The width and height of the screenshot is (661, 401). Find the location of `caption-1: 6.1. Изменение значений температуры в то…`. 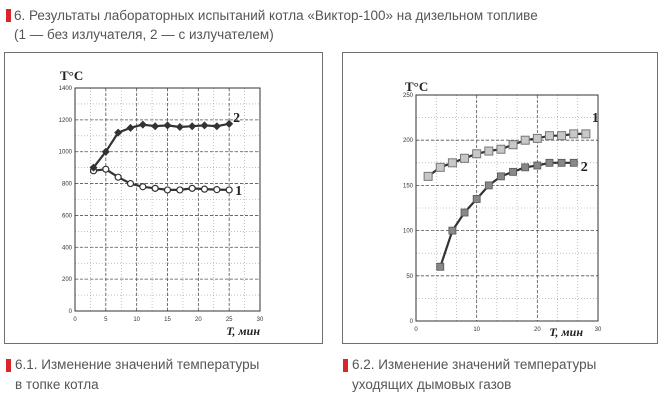

caption-1: 6.1. Изменение значений температуры в то… is located at coordinates (166, 375).